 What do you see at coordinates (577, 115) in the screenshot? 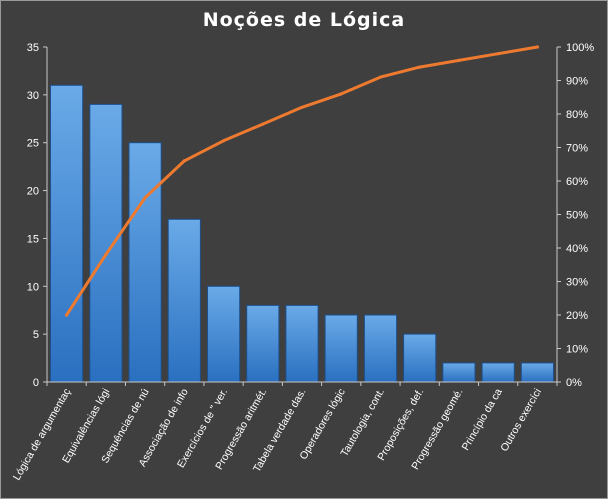
I see `y2-tick-label-8: 80%` at bounding box center [577, 115].